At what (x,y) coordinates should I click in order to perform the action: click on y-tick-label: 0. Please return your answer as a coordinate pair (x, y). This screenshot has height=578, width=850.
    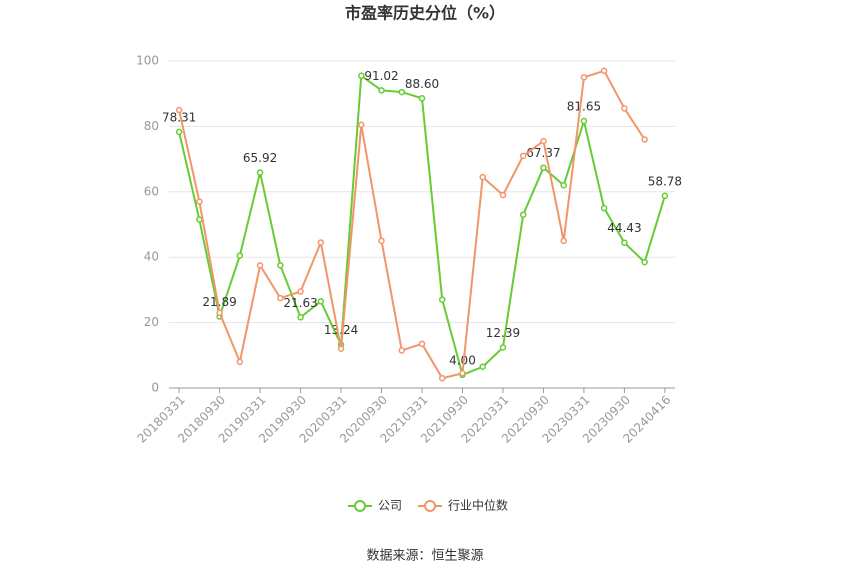
    Looking at the image, I should click on (155, 388).